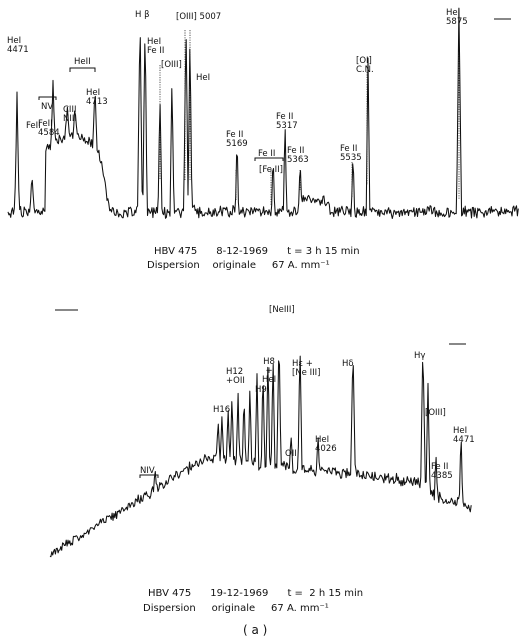 The width and height of the screenshot is (519, 644). What do you see at coordinates (457, 17) in the screenshot?
I see `label-hei-5875: HeI 5875` at bounding box center [457, 17].